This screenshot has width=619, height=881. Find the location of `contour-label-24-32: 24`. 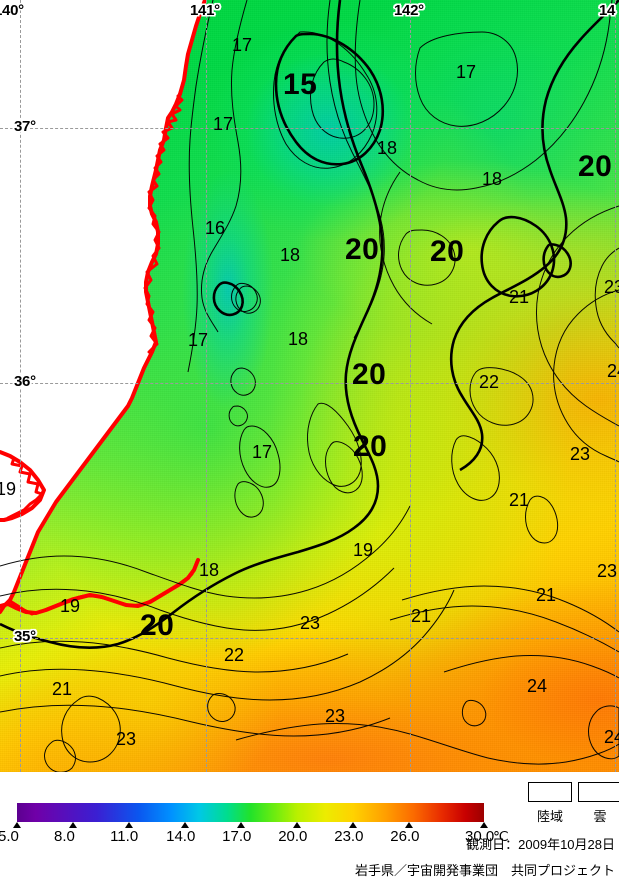

contour-label-24-32: 24 is located at coordinates (537, 686).